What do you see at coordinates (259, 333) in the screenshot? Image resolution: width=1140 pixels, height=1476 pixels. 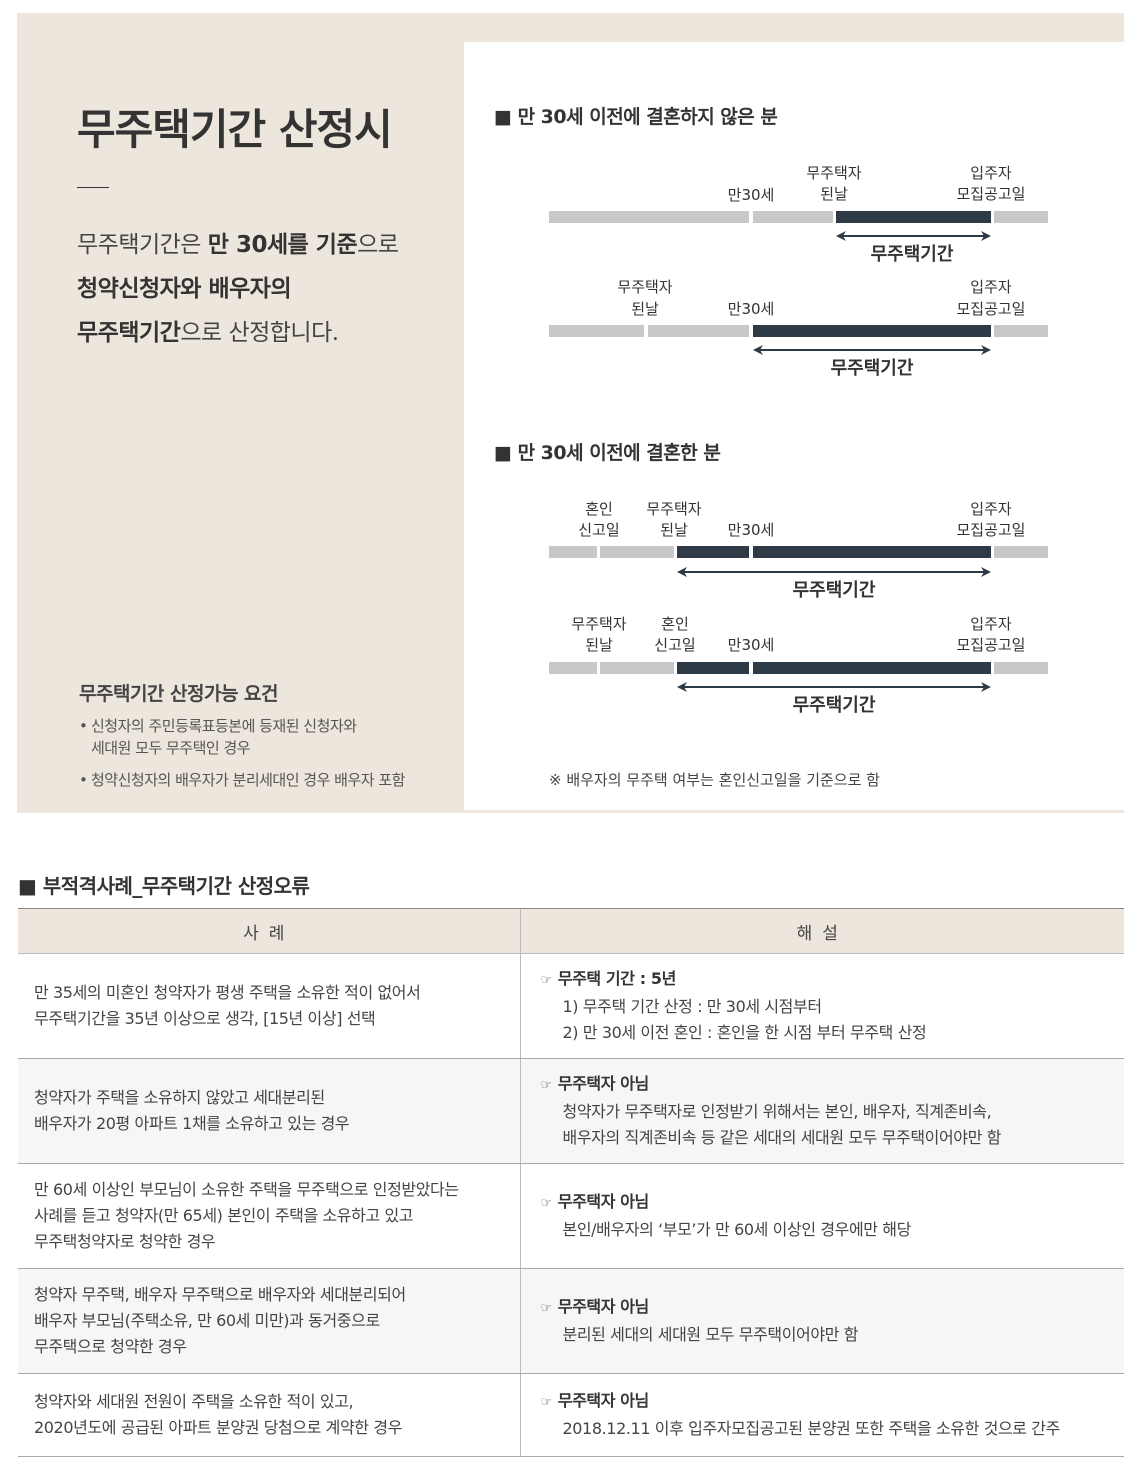 I see `intro-line-3-post: 으로 산정합니다.` at bounding box center [259, 333].